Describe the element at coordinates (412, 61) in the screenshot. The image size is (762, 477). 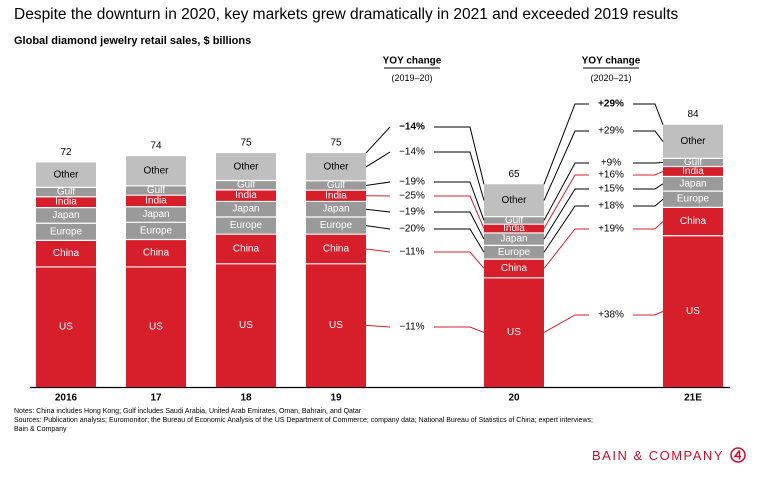
I see `yoy-header-2019-20: YOY change` at that location.